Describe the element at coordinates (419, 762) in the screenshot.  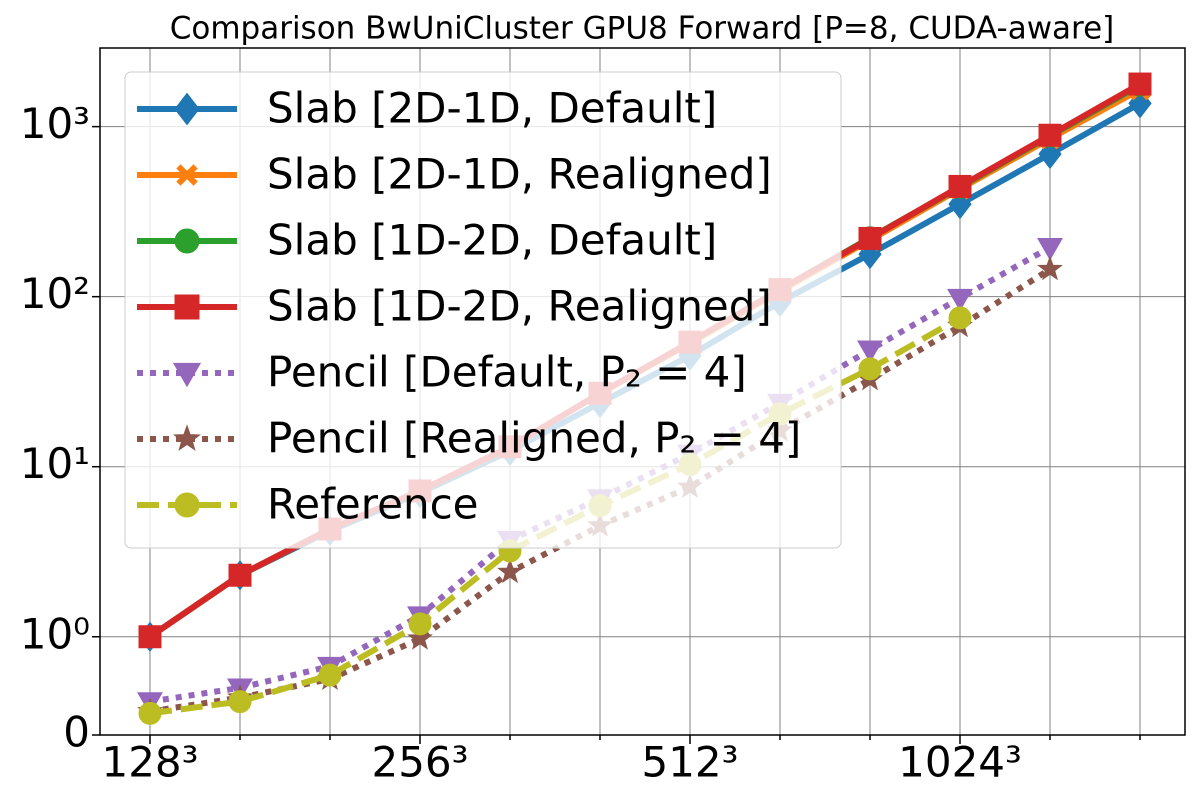
I see `x-tick-label: 256³` at that location.